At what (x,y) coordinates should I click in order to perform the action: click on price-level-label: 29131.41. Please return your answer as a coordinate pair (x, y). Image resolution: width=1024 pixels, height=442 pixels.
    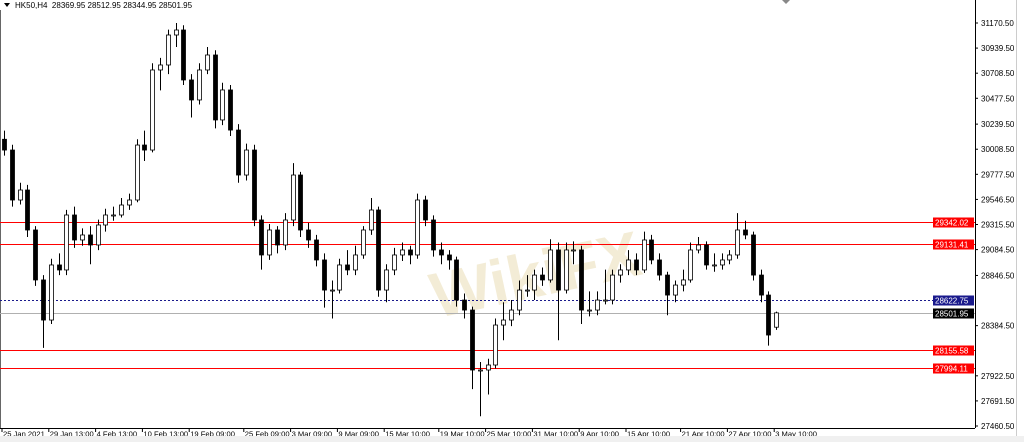
    Looking at the image, I should click on (952, 245).